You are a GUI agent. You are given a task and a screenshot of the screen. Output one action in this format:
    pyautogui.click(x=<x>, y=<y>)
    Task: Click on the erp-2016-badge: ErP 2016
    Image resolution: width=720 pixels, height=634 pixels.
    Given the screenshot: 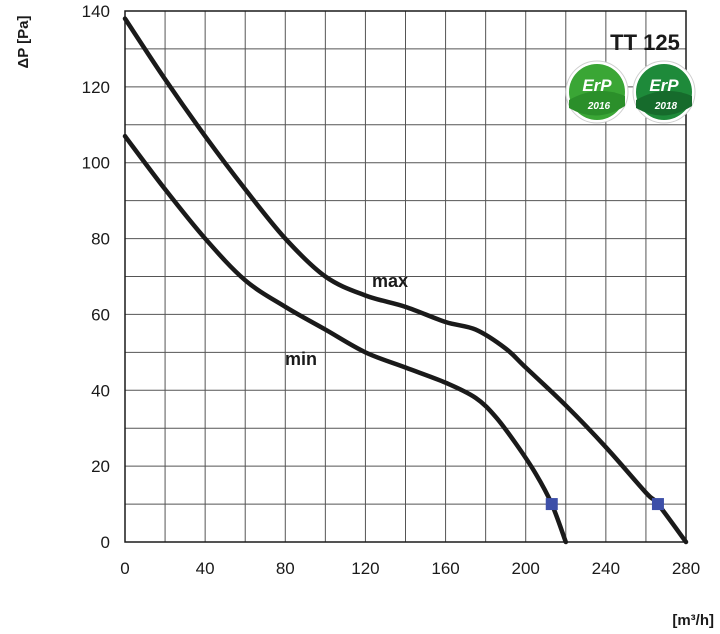 What is the action you would take?
    pyautogui.click(x=597, y=92)
    